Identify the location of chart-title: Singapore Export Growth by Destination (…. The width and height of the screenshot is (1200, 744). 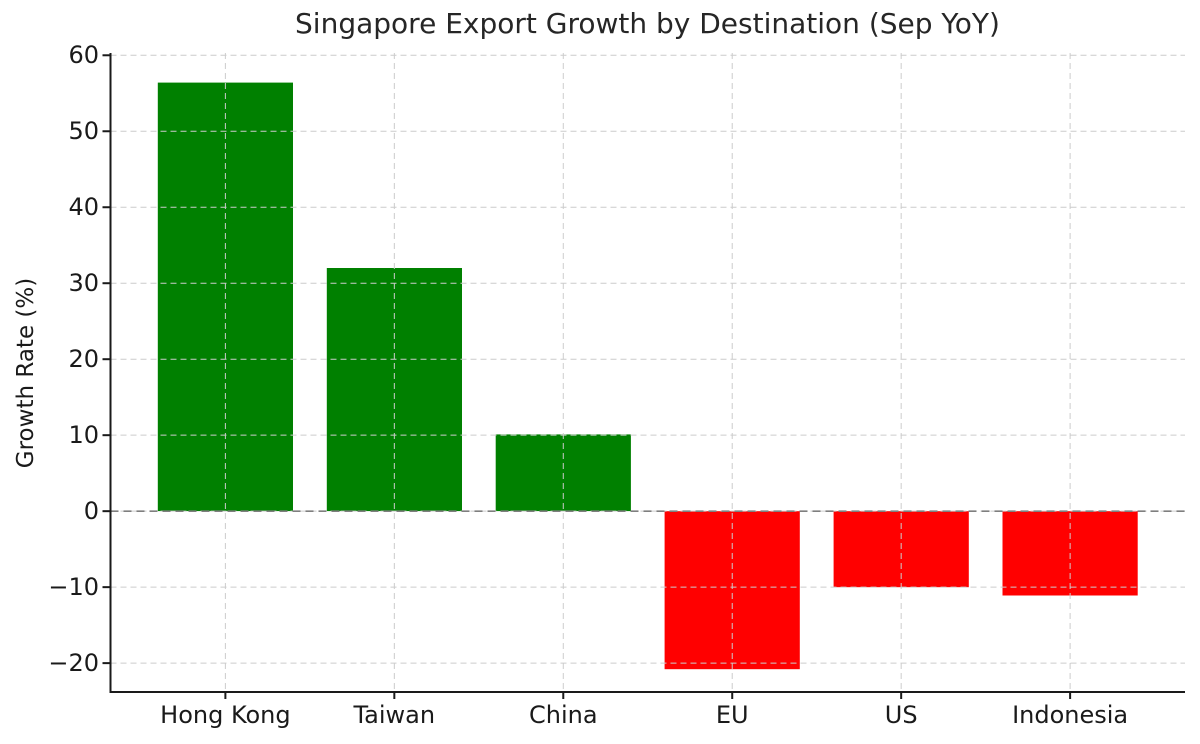
(647, 23).